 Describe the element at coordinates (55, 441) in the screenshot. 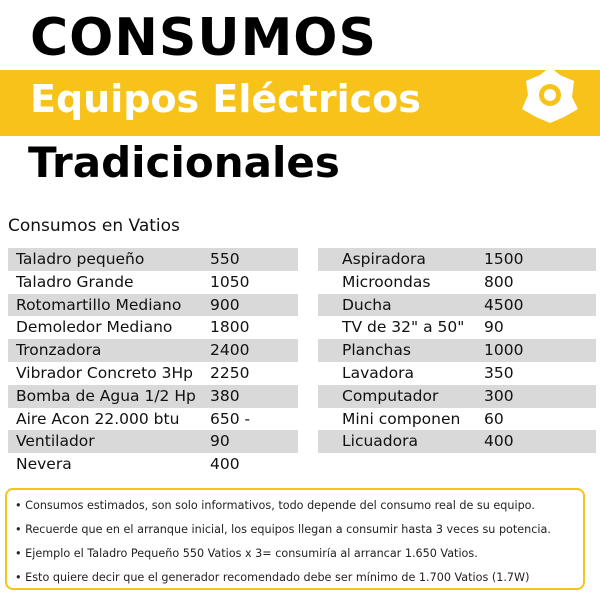

I see `equipment: Ventilador` at that location.